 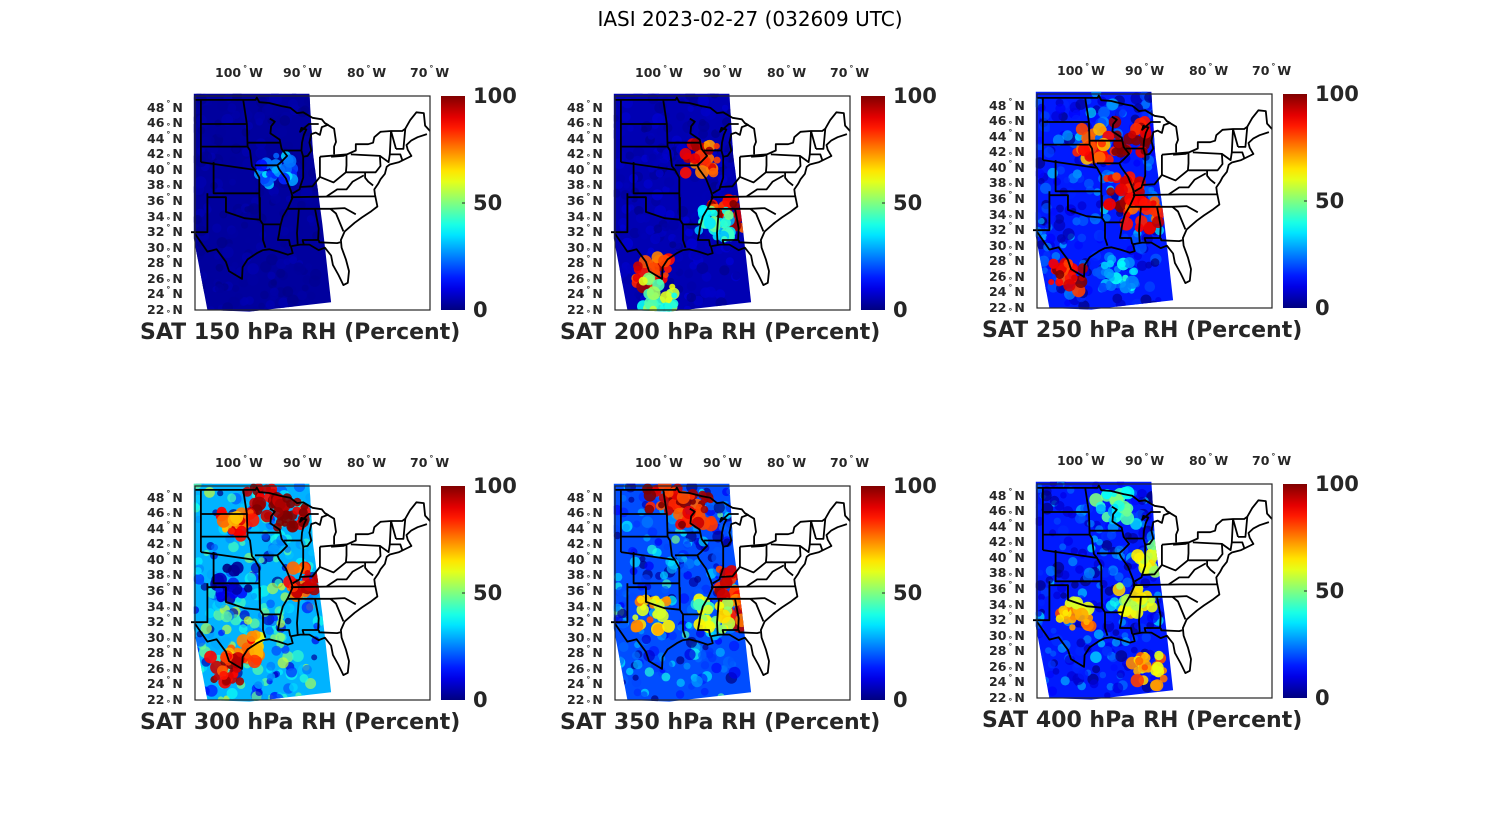 What do you see at coordinates (1081, 460) in the screenshot?
I see `lon-tick-label: 100 ° W` at bounding box center [1081, 460].